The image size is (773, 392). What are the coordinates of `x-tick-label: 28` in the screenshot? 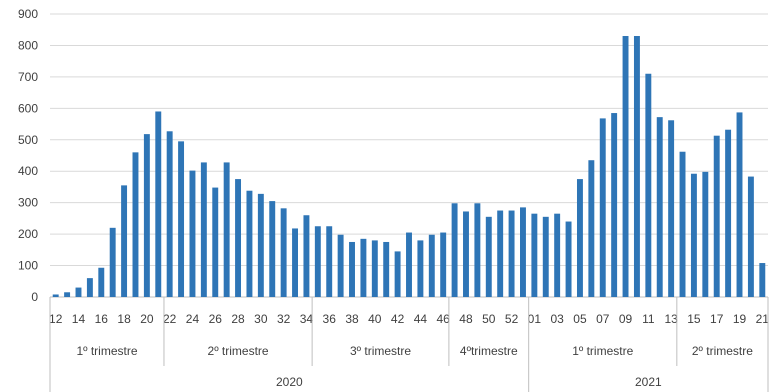 It's located at (238, 319).